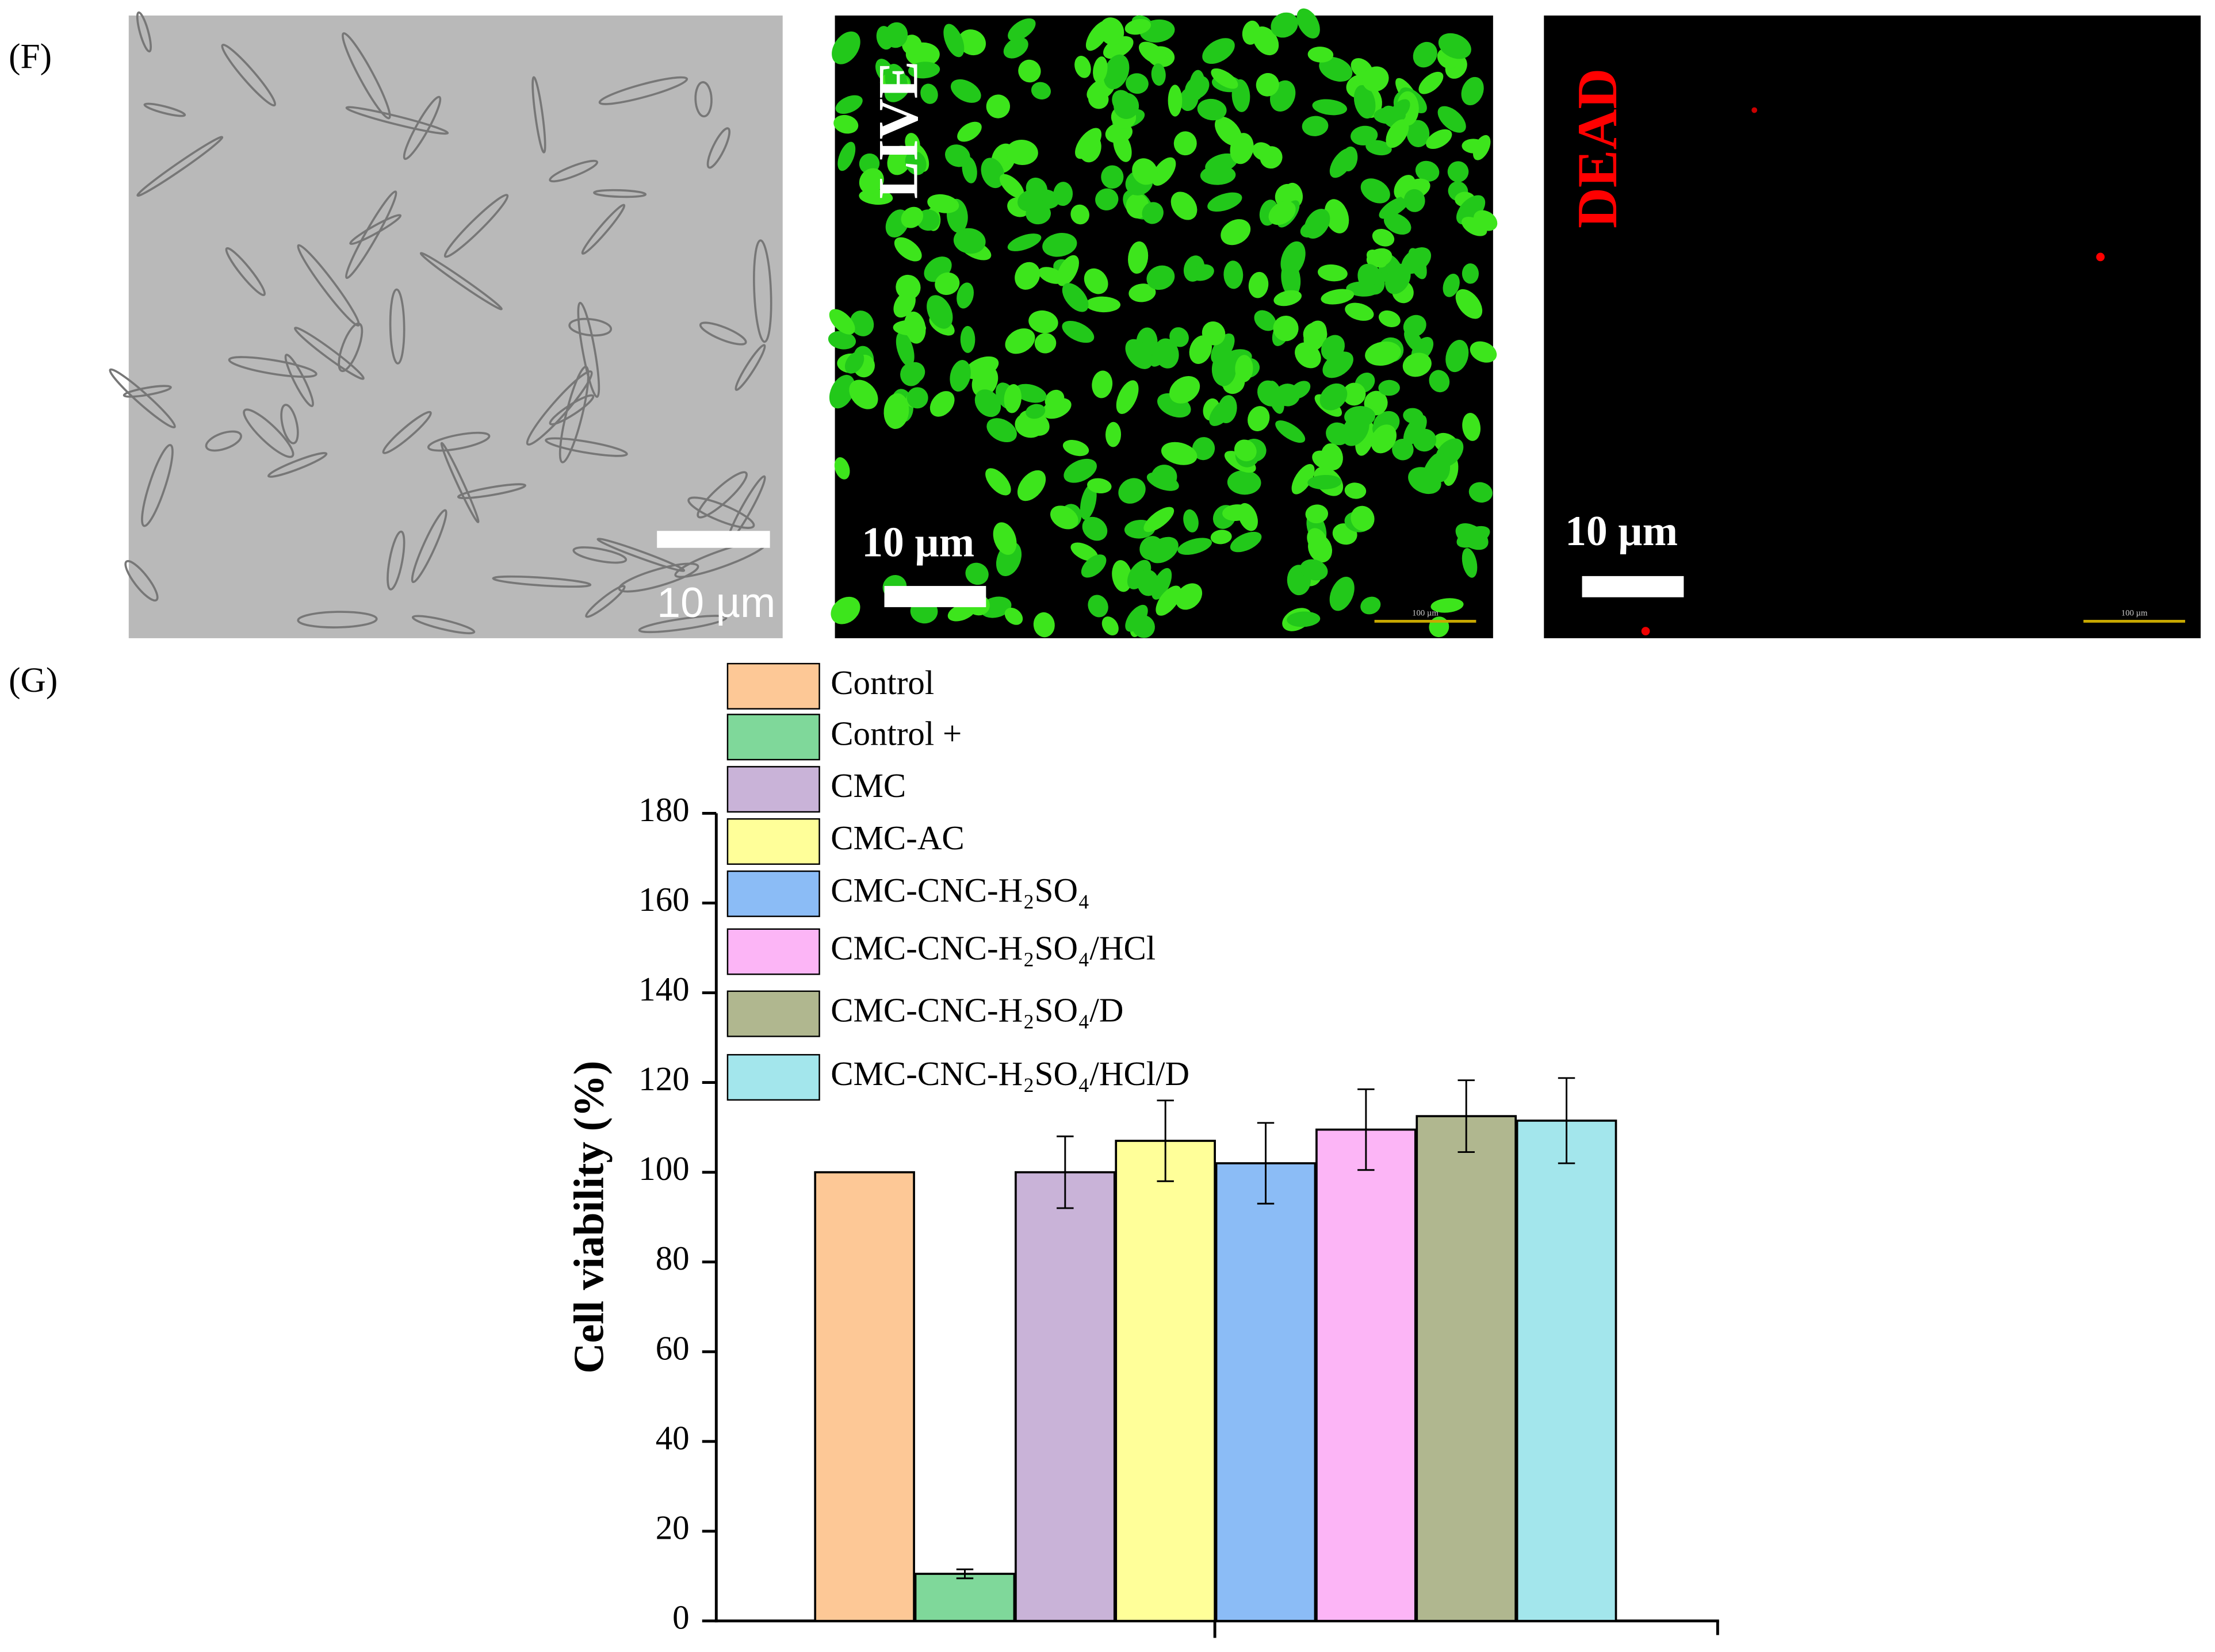 This screenshot has height=1652, width=2215. Describe the element at coordinates (673, 1527) in the screenshot. I see `y-tick-label: 20` at that location.